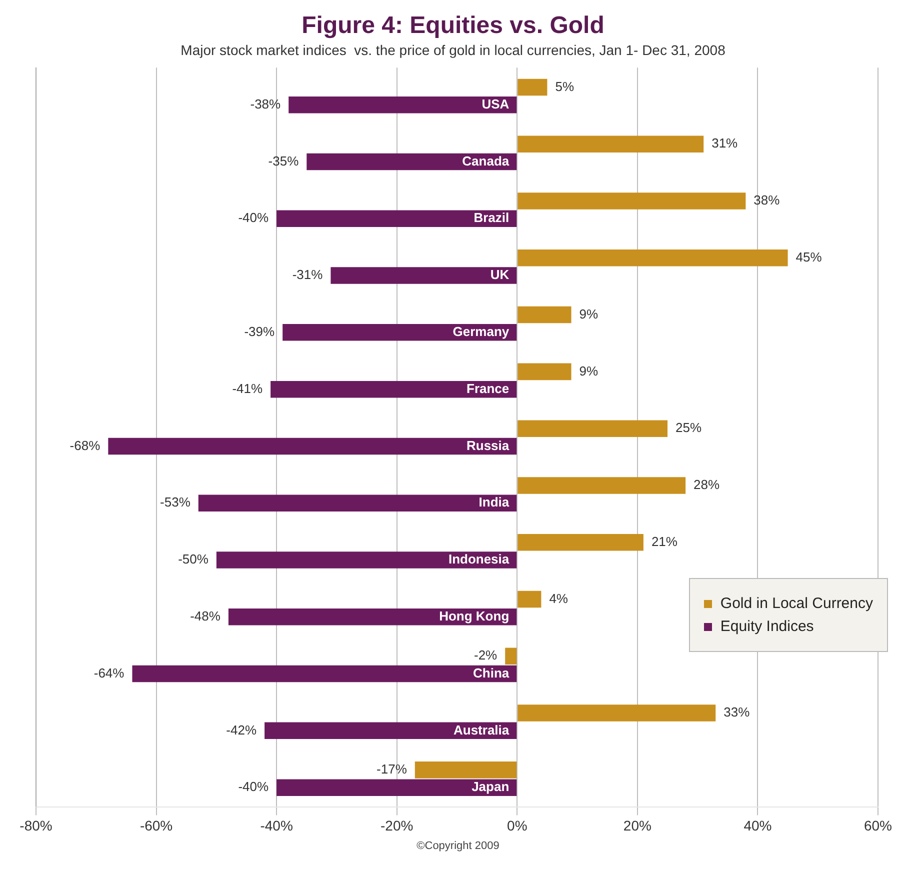  I want to click on data-label: -42%, so click(241, 730).